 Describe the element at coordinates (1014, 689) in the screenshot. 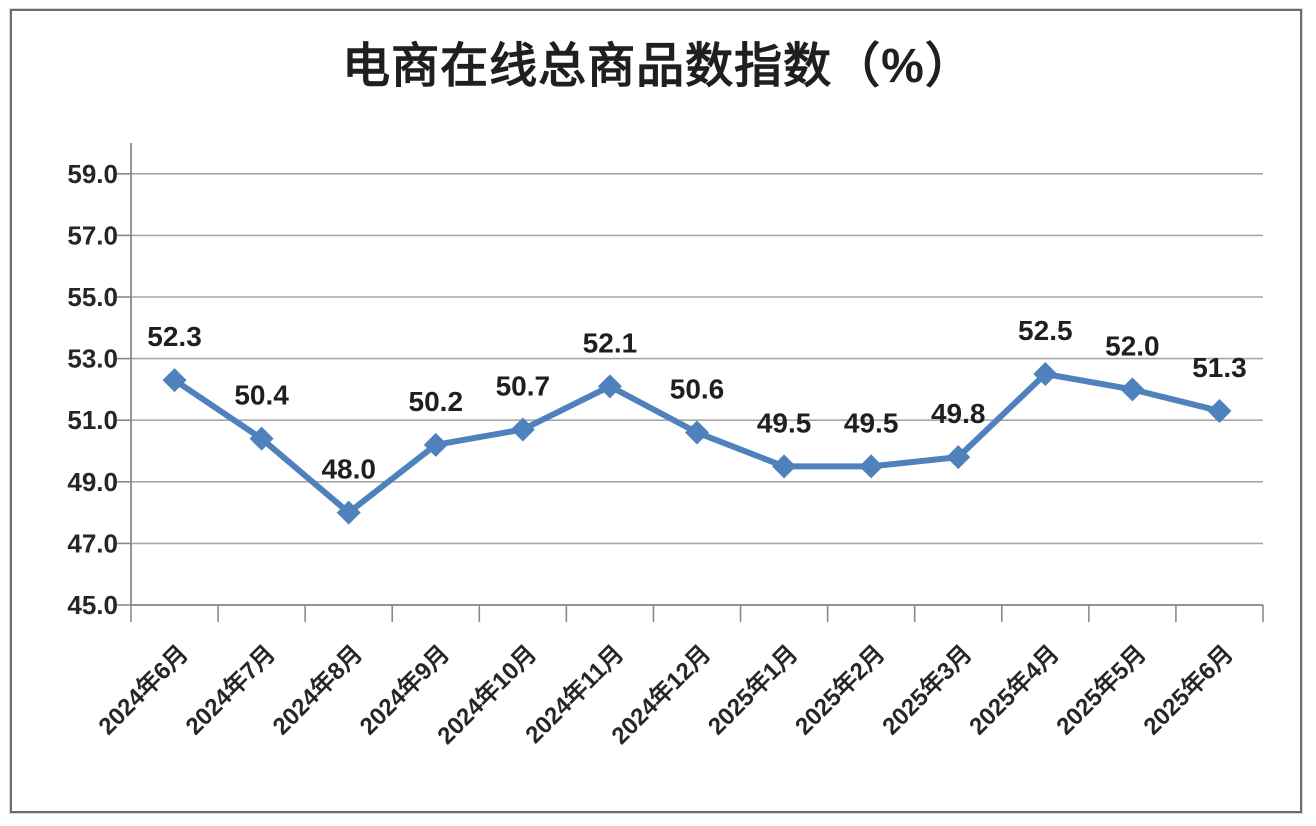

I see `x-tick-label: 2025年4月` at that location.